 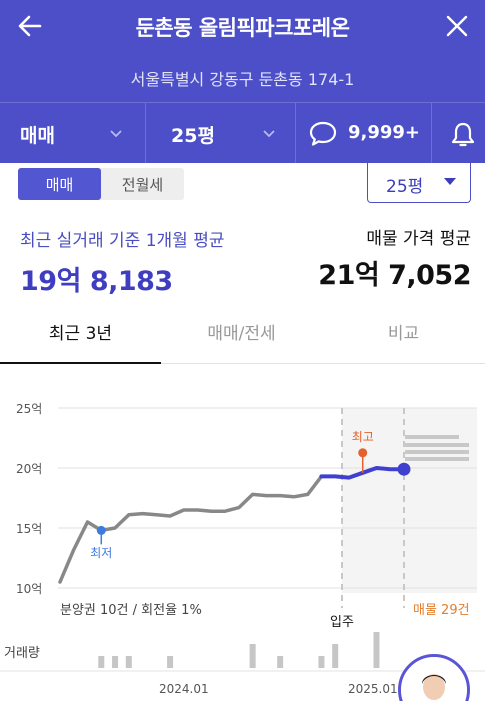 What do you see at coordinates (59, 184) in the screenshot?
I see `toggle-sale: 매매` at bounding box center [59, 184].